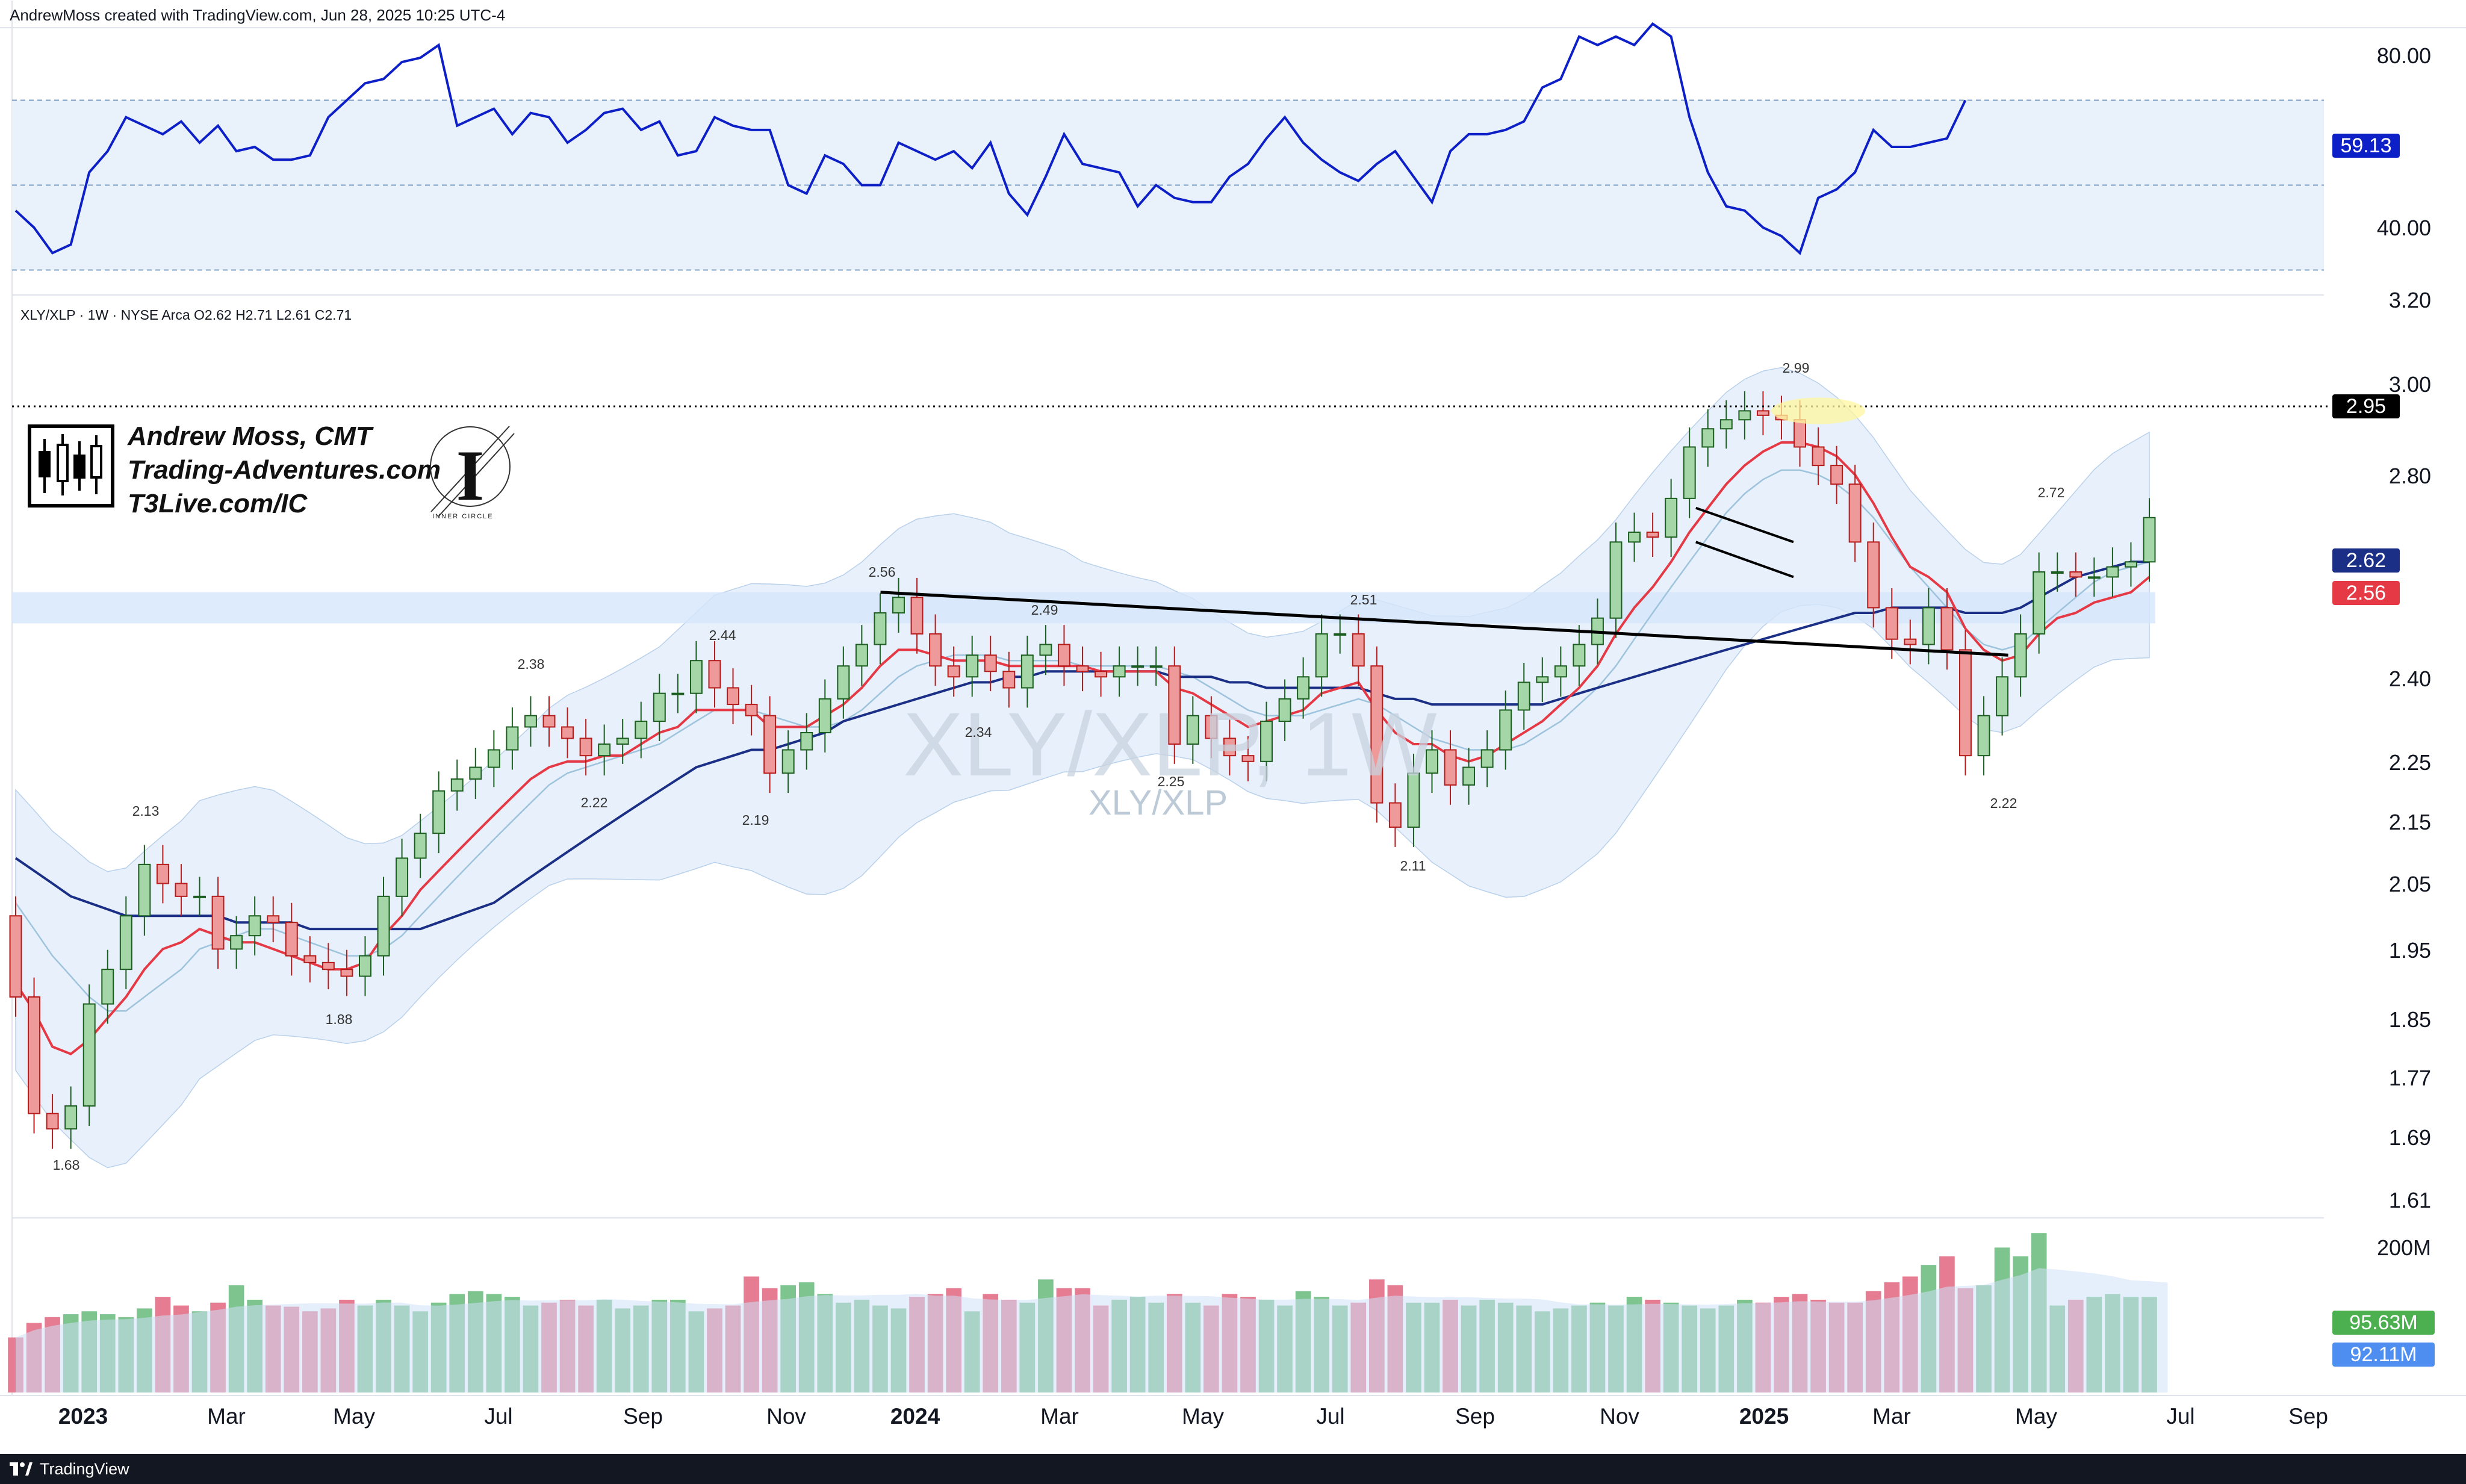  I want to click on price-annotation: 2.13, so click(146, 811).